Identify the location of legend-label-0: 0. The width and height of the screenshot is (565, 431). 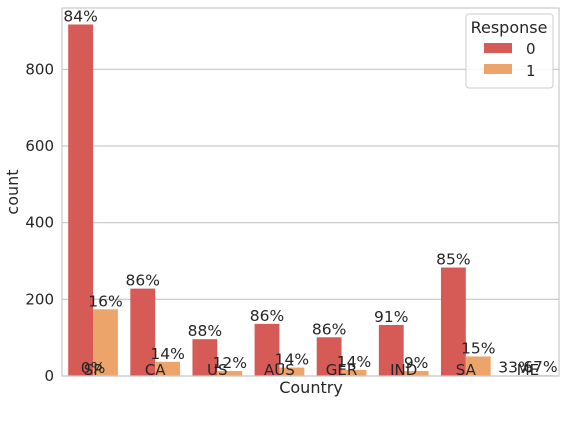
(531, 49).